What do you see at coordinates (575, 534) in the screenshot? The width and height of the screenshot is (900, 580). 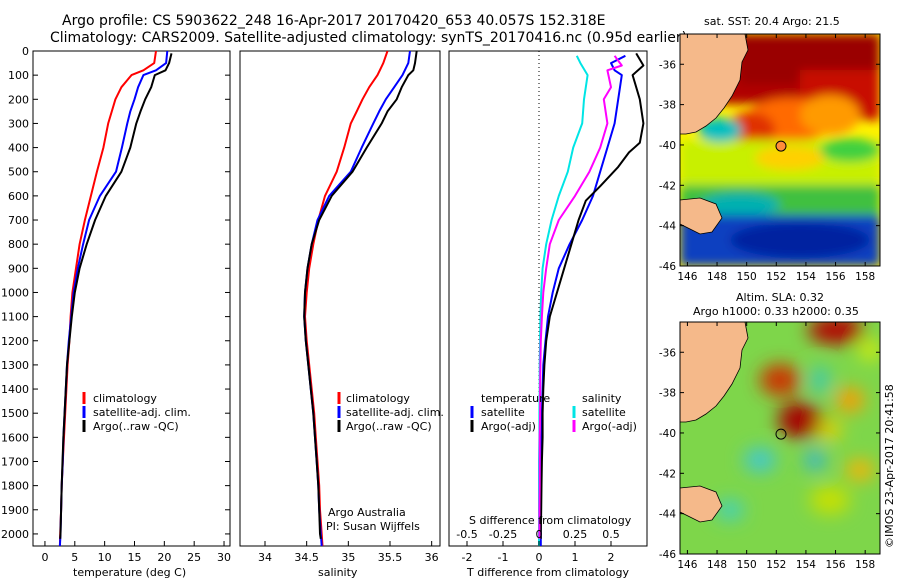 I see `top-tick-label: 0.25` at bounding box center [575, 534].